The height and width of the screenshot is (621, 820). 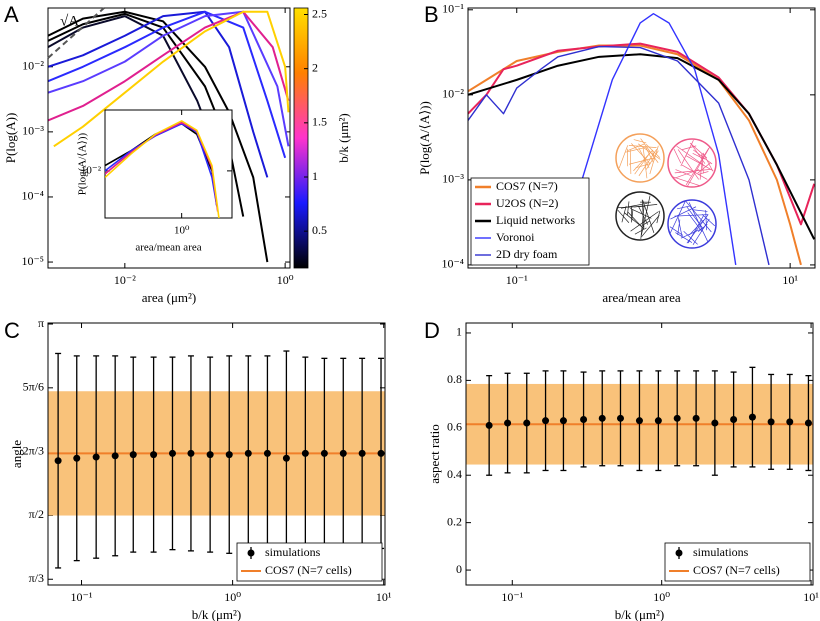 I want to click on y-tick-label: 10⁻¹, so click(x=453, y=9).